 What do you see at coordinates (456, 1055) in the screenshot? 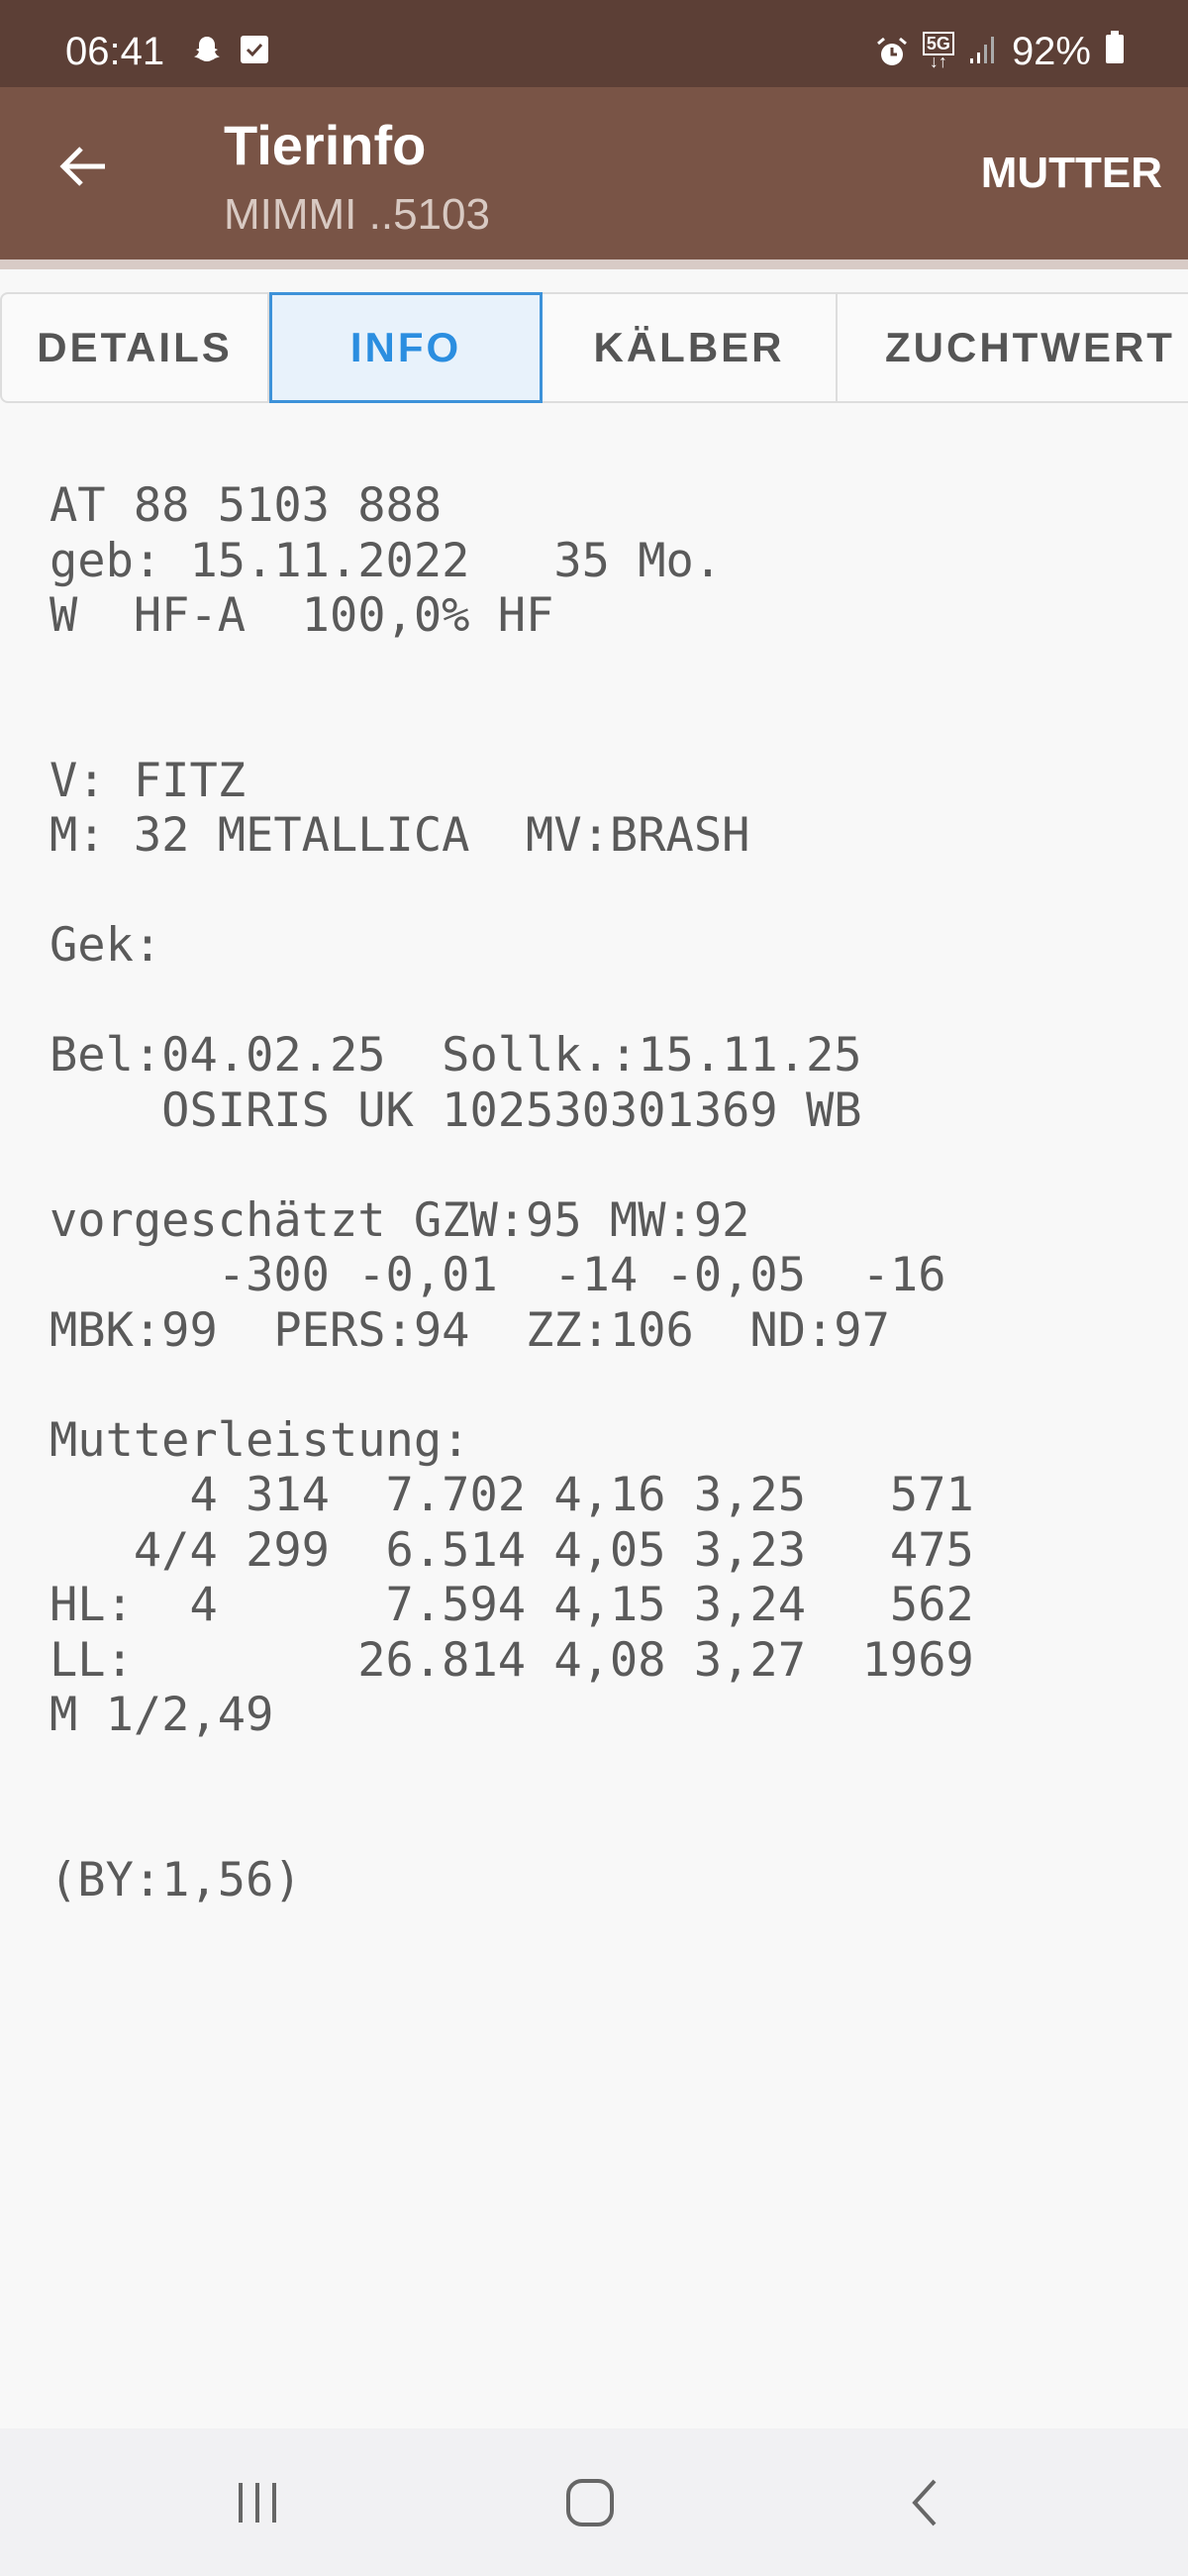
I see `info-line: Bel:04.02.25 Sollk.:15.11.25` at bounding box center [456, 1055].